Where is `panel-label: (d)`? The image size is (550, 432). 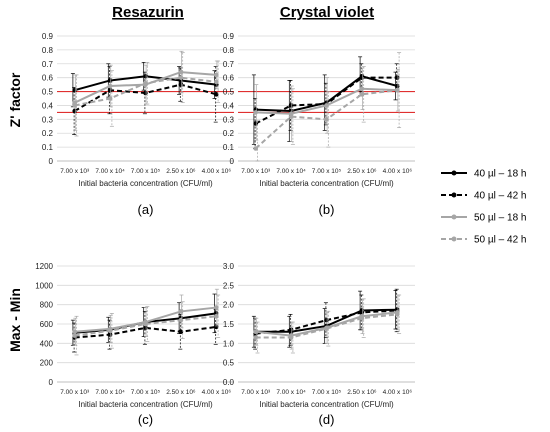 panel-label: (d) is located at coordinates (327, 419).